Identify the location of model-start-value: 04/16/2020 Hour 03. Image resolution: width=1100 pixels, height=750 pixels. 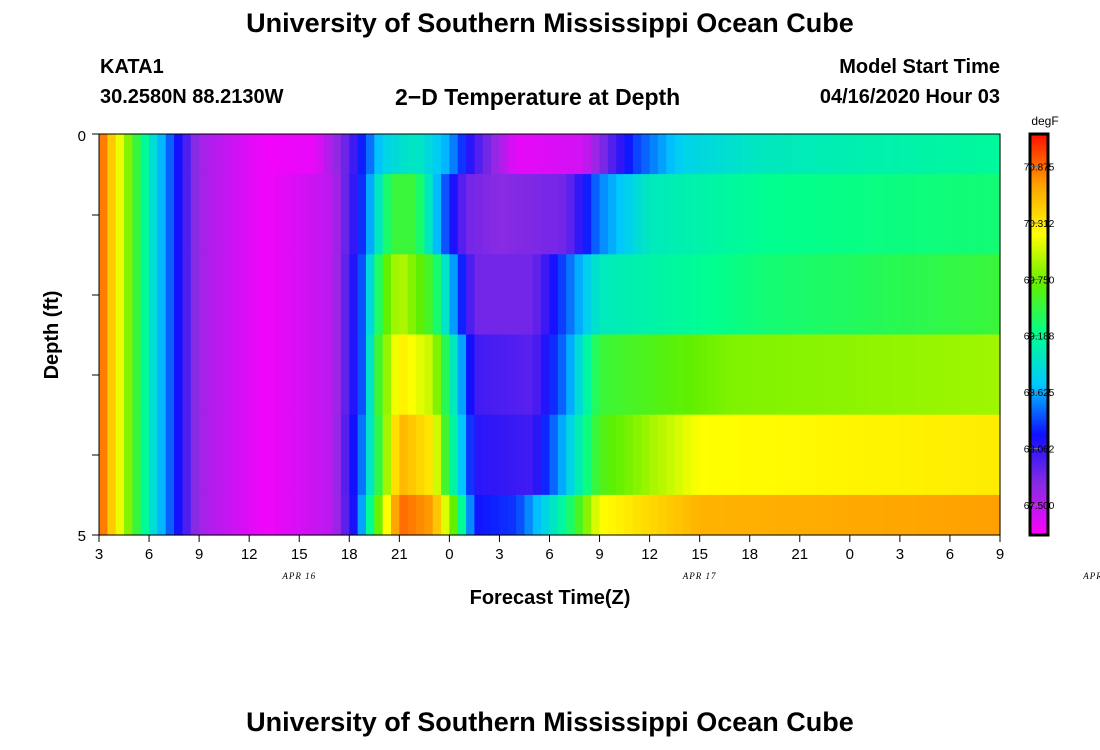
(909, 97).